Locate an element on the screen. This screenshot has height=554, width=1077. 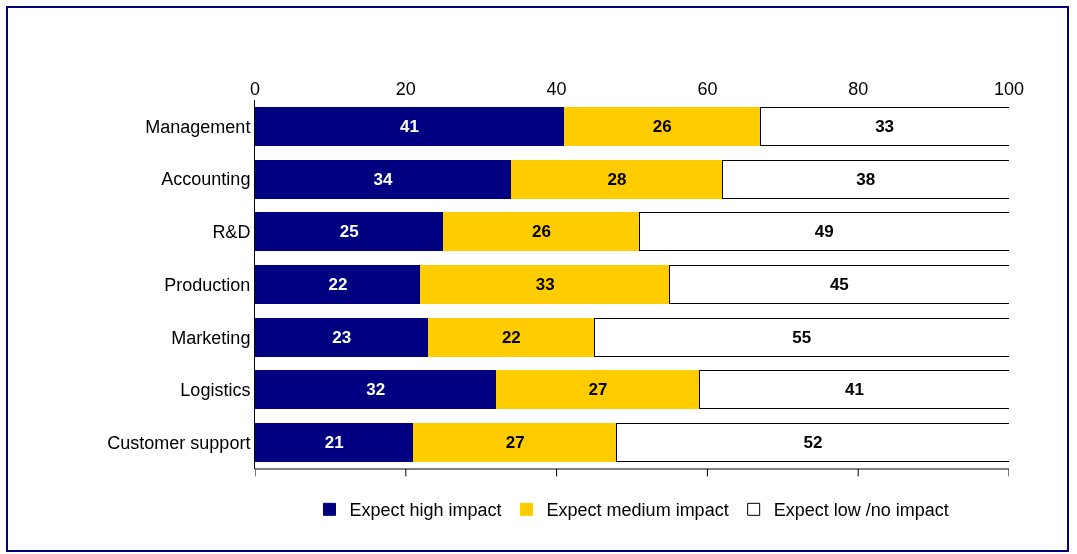
data-label: 52 is located at coordinates (813, 443).